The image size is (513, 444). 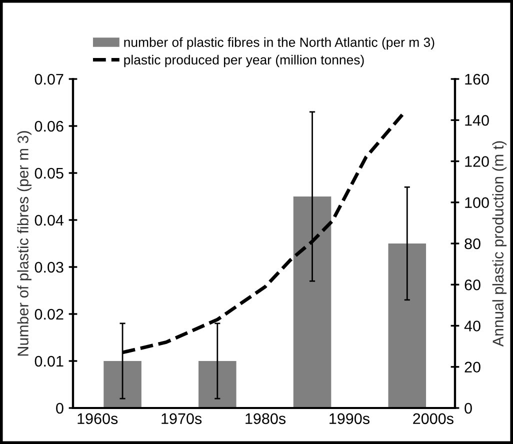 I want to click on y2-tick-label: 120, so click(x=477, y=161).